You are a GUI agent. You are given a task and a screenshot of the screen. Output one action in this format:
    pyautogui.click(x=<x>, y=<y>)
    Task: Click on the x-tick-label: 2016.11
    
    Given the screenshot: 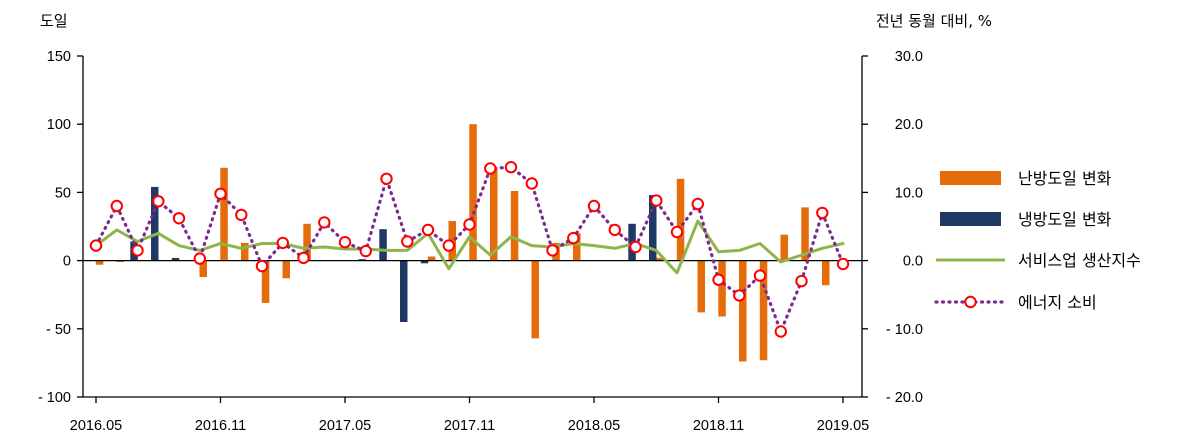 What is the action you would take?
    pyautogui.click(x=220, y=426)
    